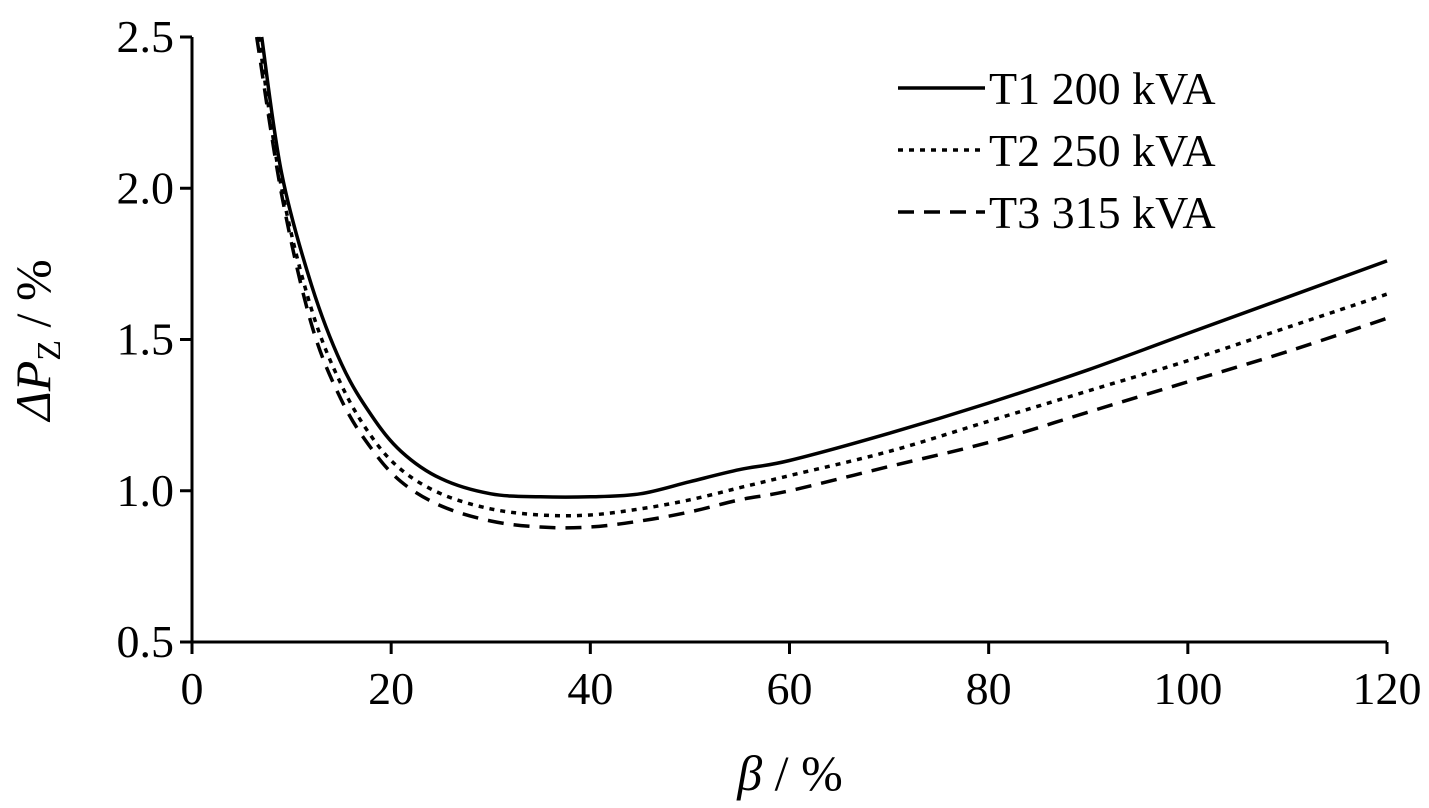  I want to click on y-axis-label: ΔPZ / %, so click(36, 340).